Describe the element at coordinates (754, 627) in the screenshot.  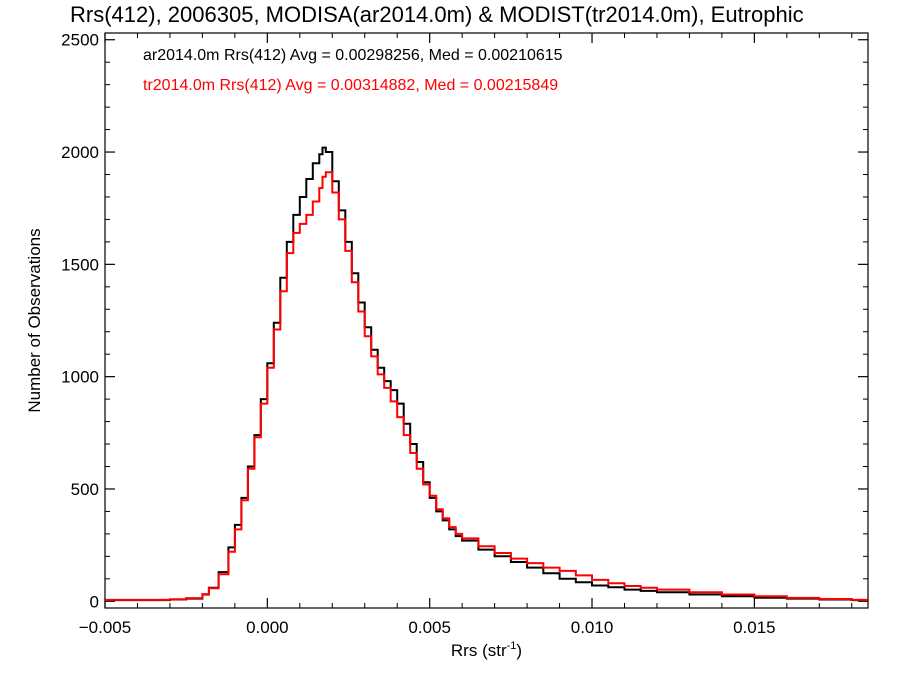
I see `x-tick-label: 0.015` at that location.